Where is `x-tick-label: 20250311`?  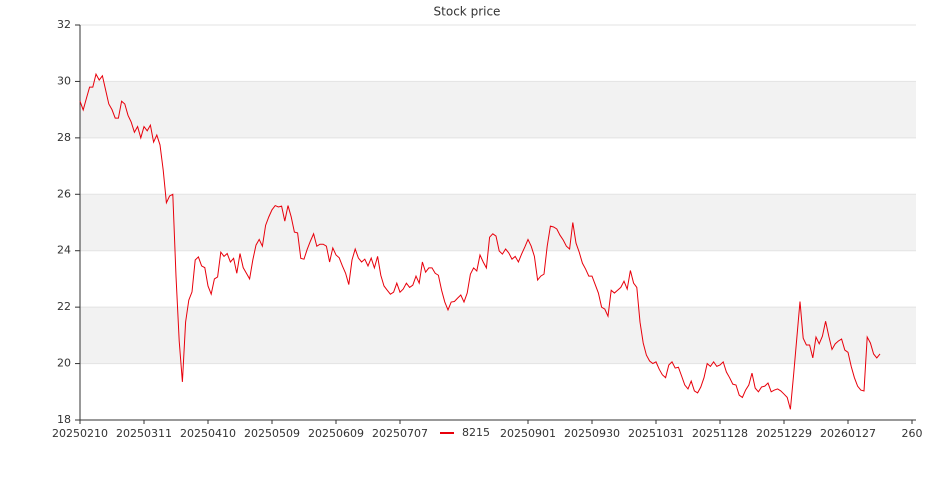
x-tick-label: 20250311 is located at coordinates (144, 433).